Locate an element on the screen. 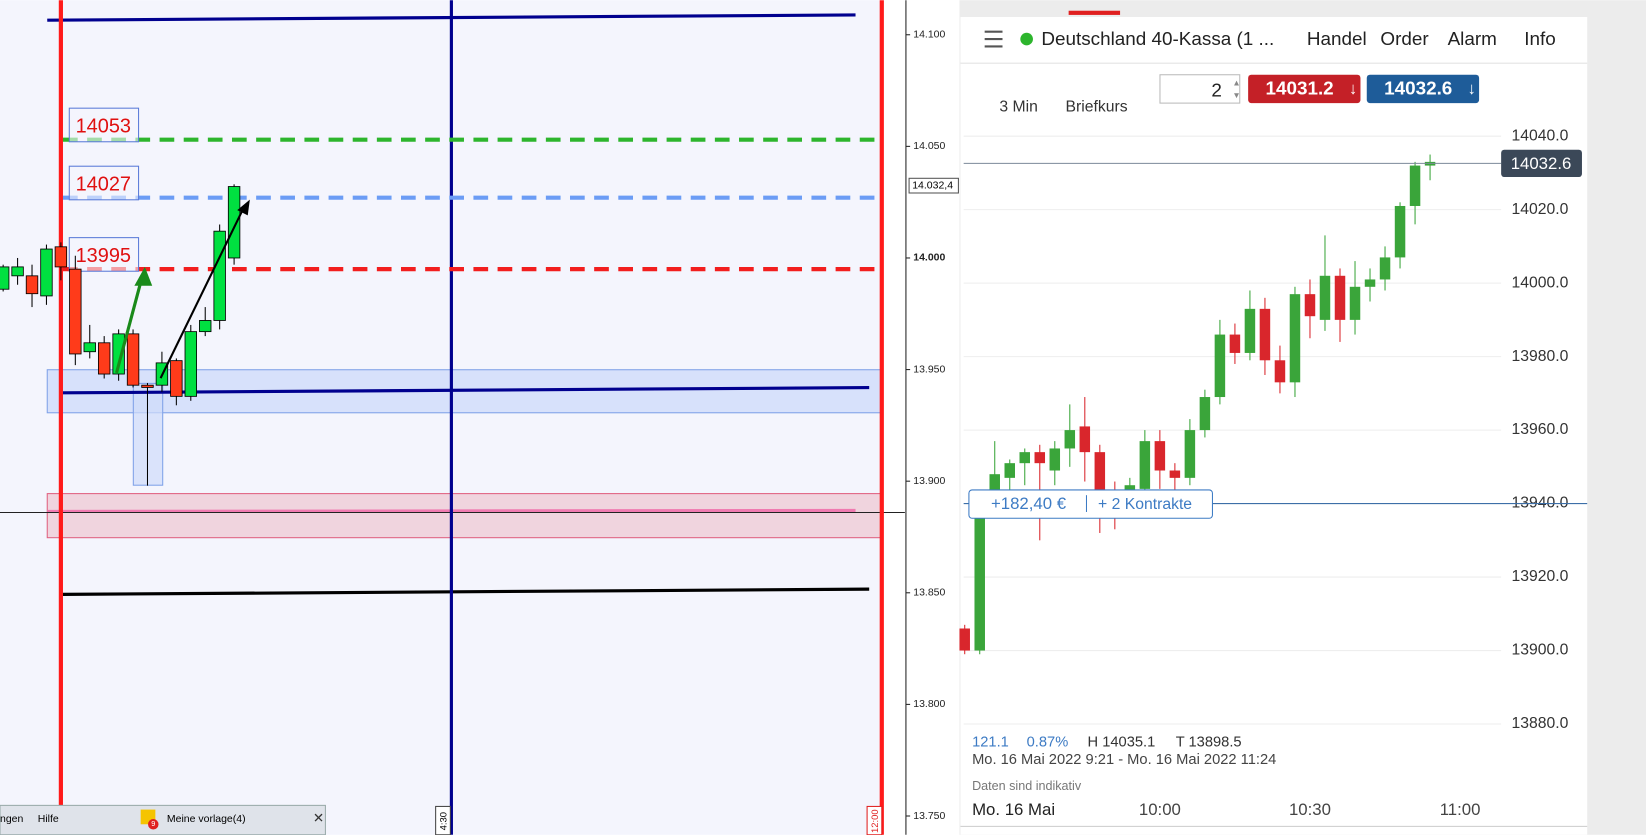  position-box is located at coordinates (1090, 504).